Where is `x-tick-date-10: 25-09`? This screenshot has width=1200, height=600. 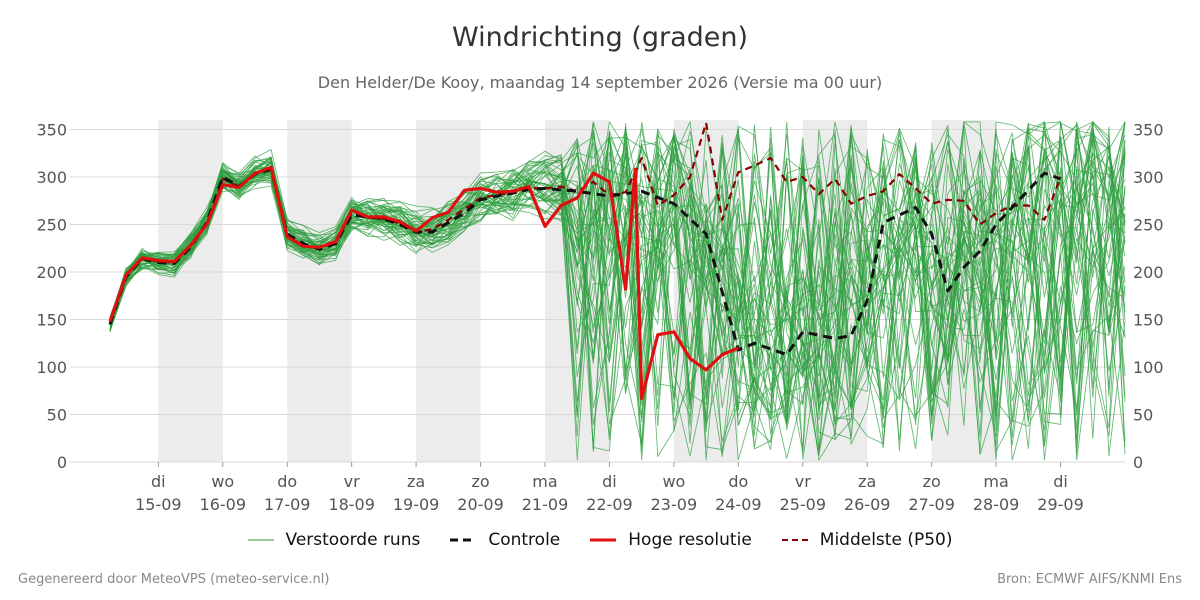
x-tick-date-10: 25-09 is located at coordinates (803, 504).